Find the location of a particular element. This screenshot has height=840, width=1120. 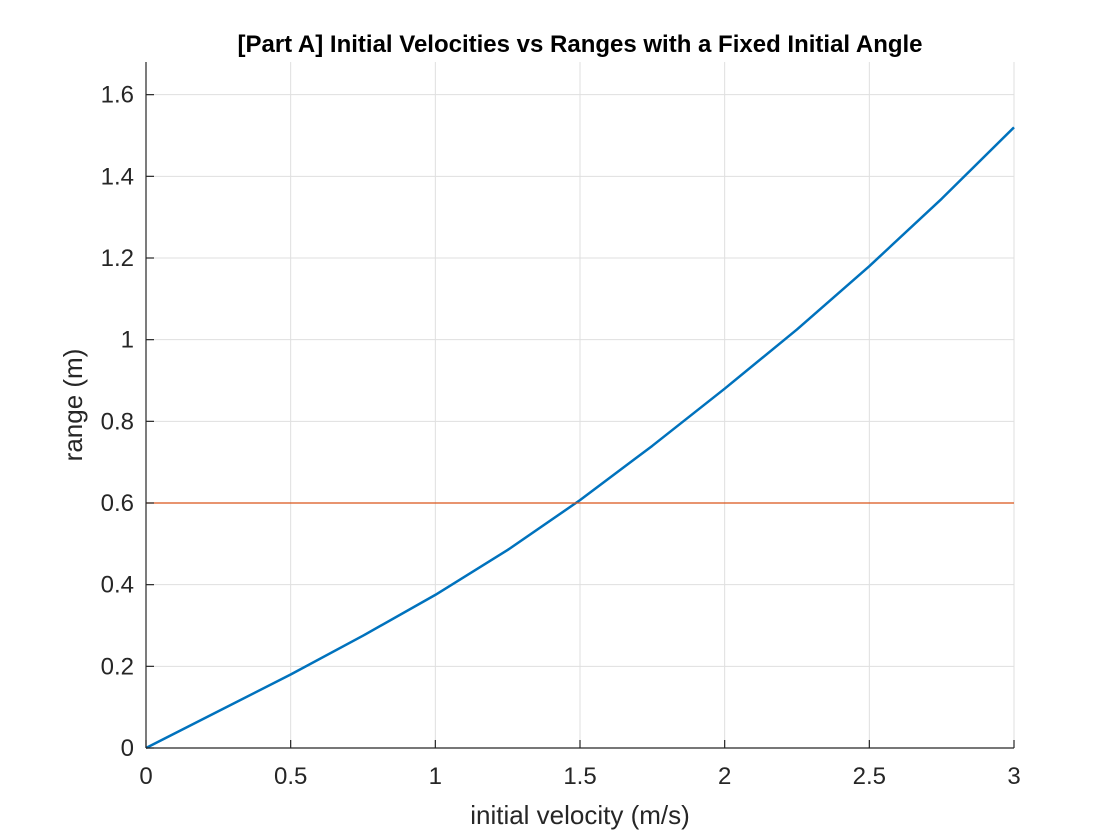

y-tick-label: 0.2 is located at coordinates (117, 666).